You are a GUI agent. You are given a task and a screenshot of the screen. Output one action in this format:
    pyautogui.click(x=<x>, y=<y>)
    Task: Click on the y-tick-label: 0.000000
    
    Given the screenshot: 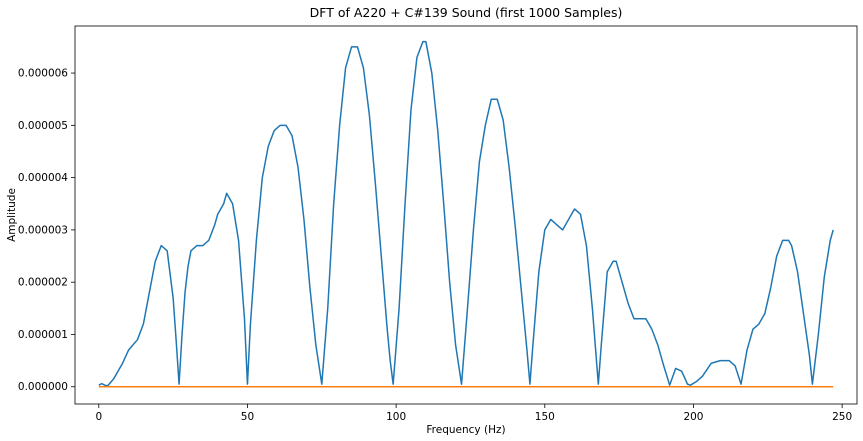 What is the action you would take?
    pyautogui.click(x=43, y=387)
    